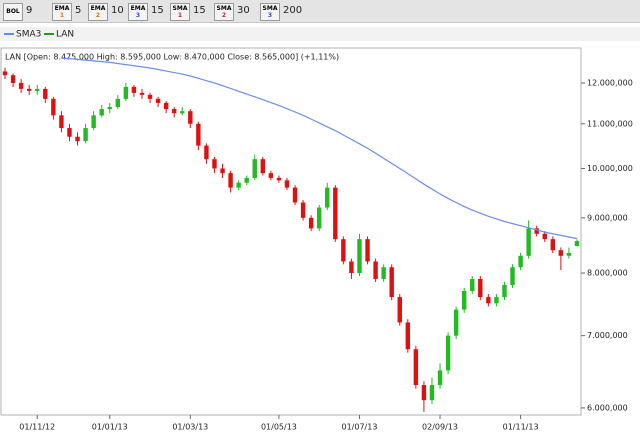 This screenshot has width=640, height=442. What do you see at coordinates (320, 11) in the screenshot?
I see `toolbar: BOL 9 EMA 1 5 EMA 2 10 EMA 3 15 SMA 1 15 SMA 2 30 SMA 3 200` at bounding box center [320, 11].